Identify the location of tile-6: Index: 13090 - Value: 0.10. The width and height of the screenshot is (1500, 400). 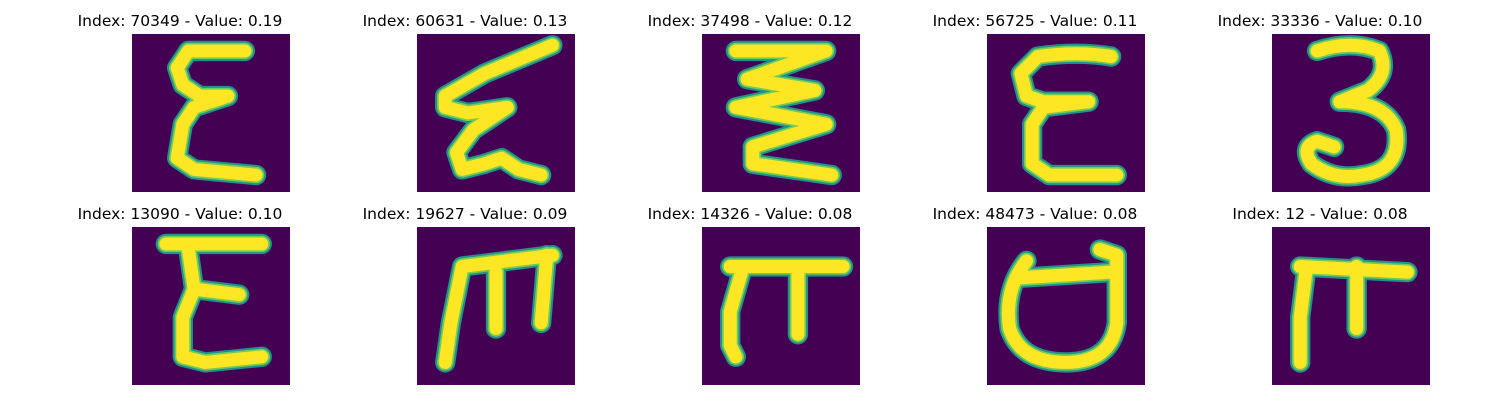
(180, 293).